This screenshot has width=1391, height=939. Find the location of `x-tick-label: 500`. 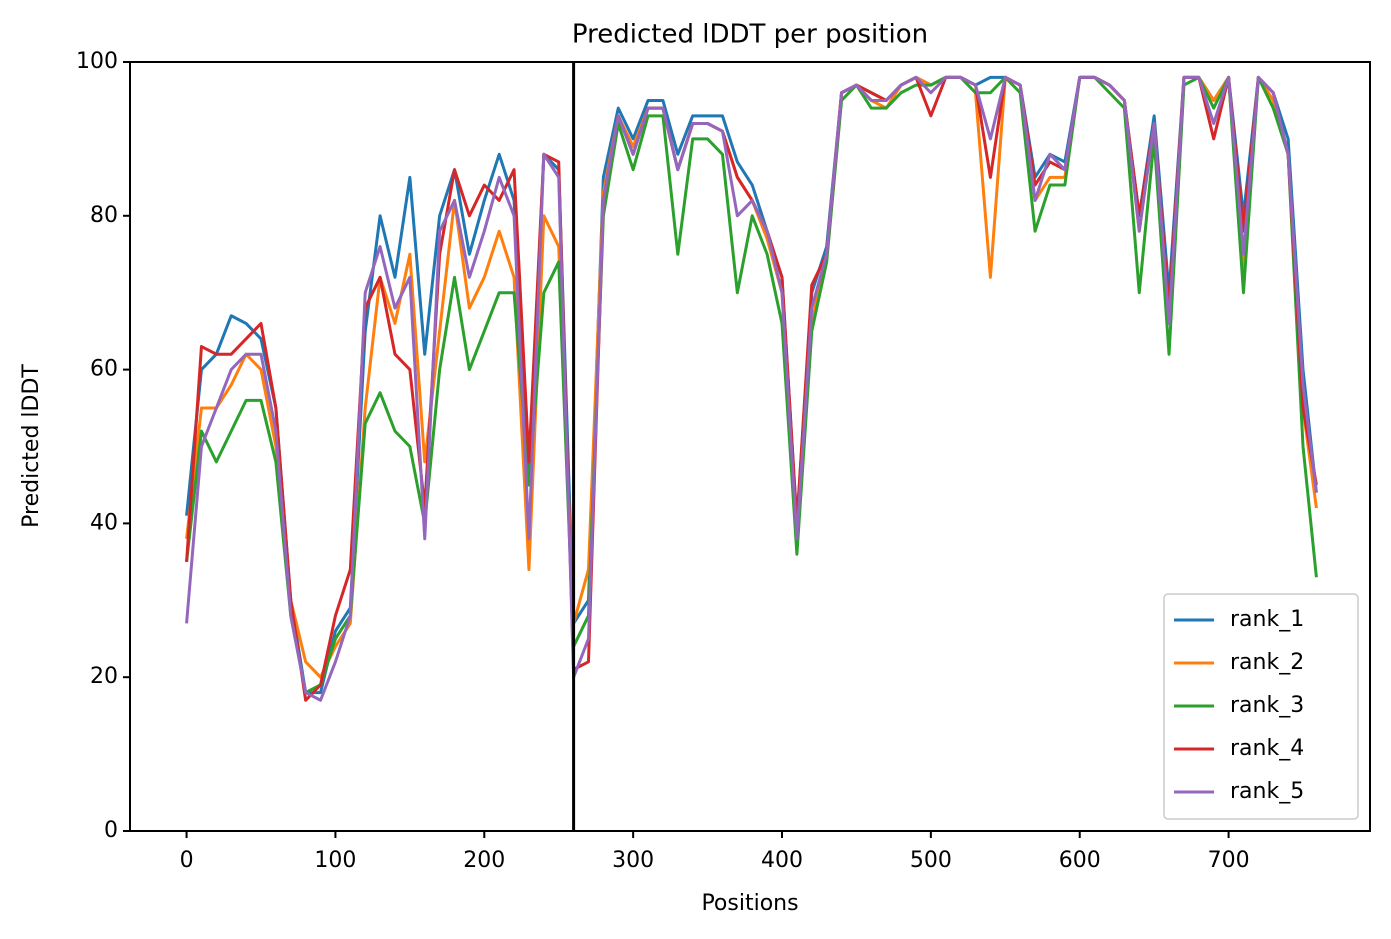

x-tick-label: 500 is located at coordinates (931, 860).